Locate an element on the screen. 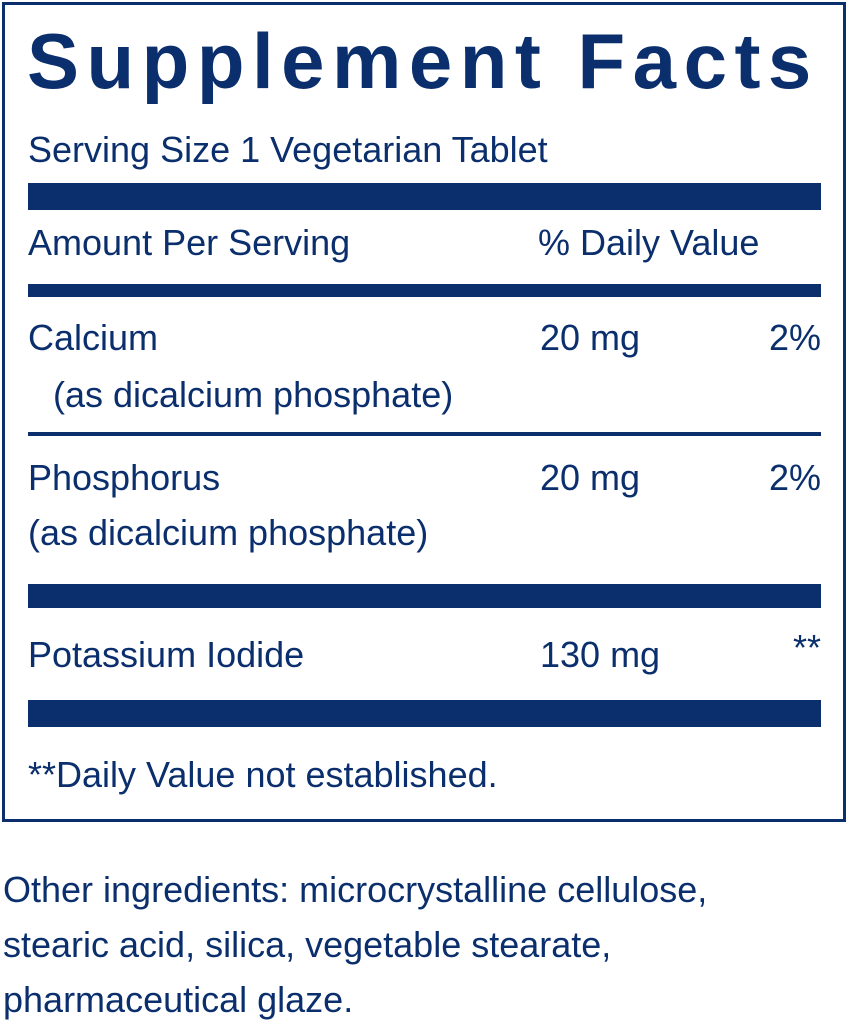 Image resolution: width=849 pixels, height=1024 pixels. nutrient-name: Calcium is located at coordinates (93, 337).